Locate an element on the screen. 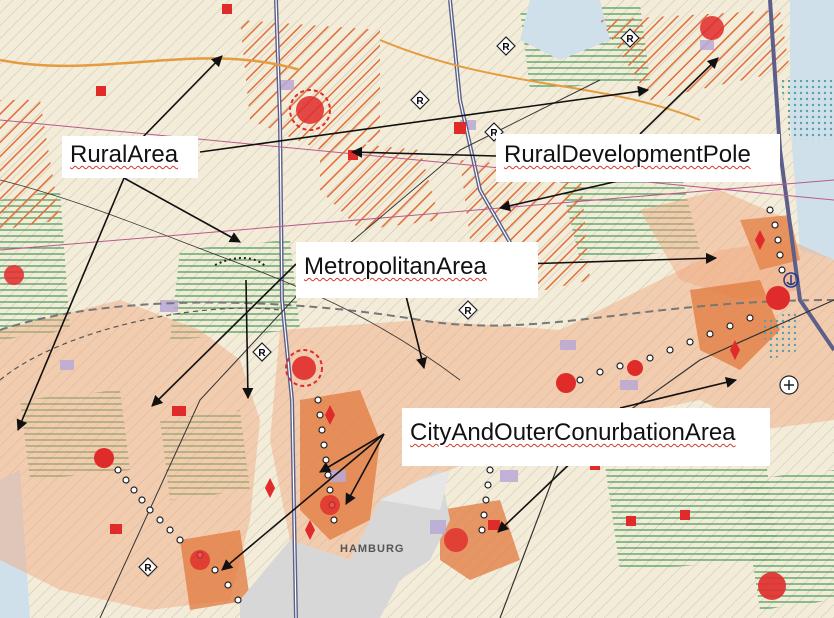 Image resolution: width=834 pixels, height=618 pixels. arrow-city-to-southeast is located at coordinates (538, 494).